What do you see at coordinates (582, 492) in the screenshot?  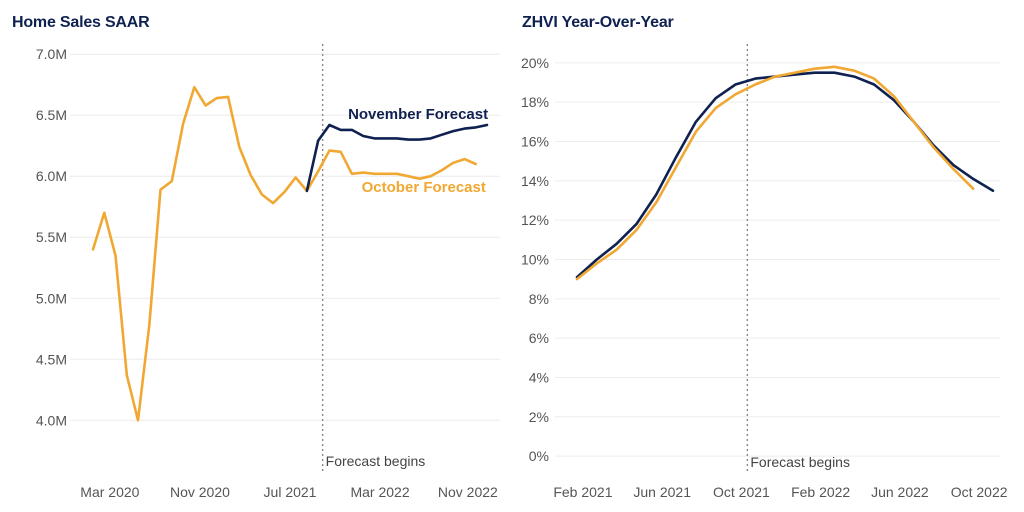 I see `zhvi-x-tick-label: Feb 2021` at bounding box center [582, 492].